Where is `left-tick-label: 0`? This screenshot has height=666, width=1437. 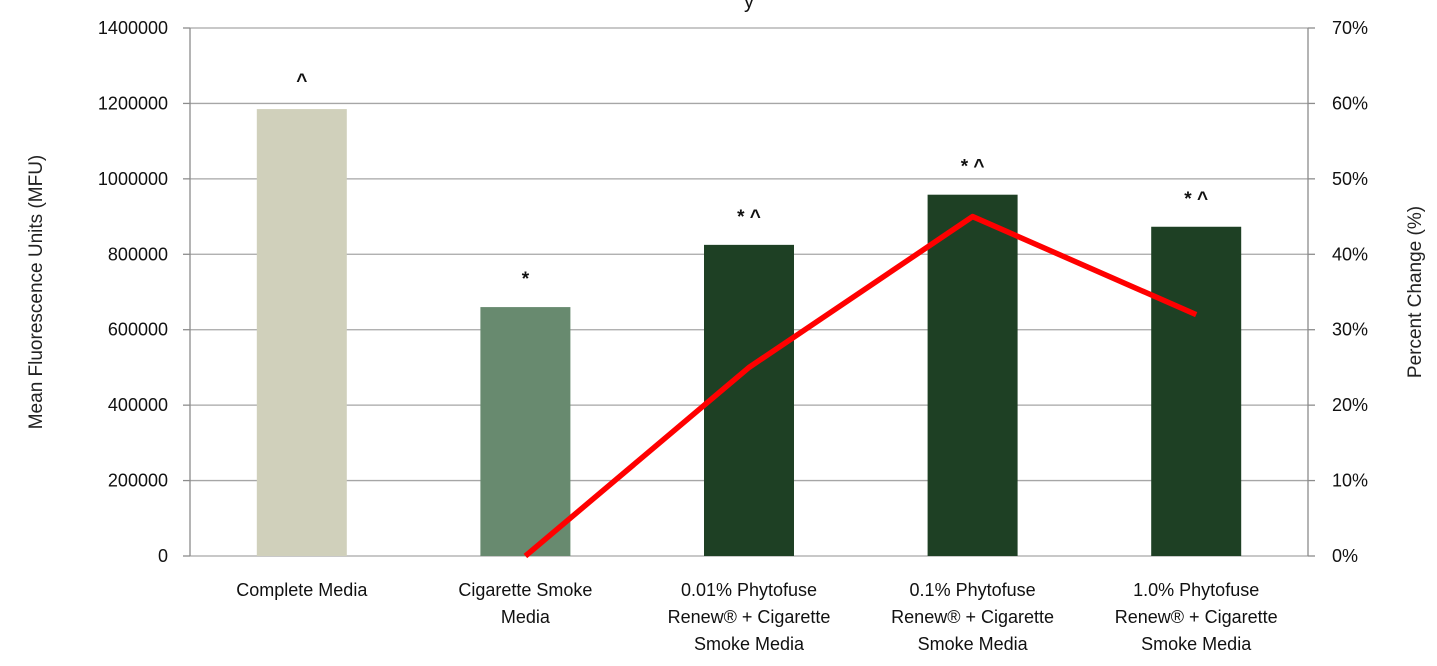 left-tick-label: 0 is located at coordinates (163, 556).